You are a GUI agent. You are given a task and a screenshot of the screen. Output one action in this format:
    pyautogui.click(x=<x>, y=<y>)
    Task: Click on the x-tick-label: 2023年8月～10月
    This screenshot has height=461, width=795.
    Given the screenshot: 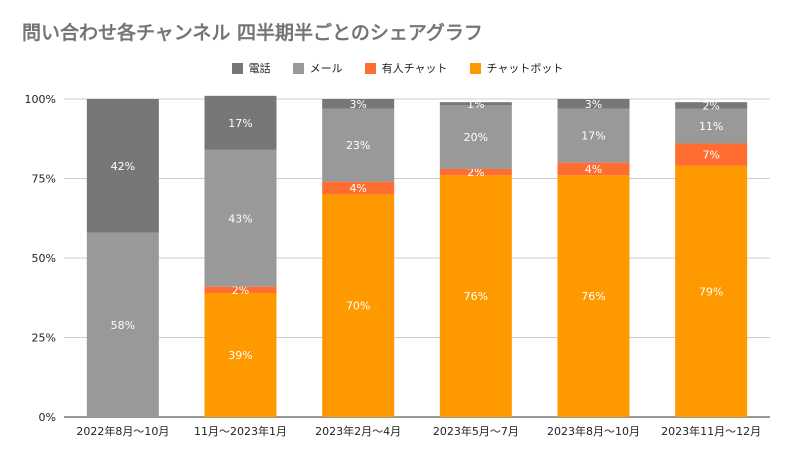 What is the action you would take?
    pyautogui.click(x=593, y=431)
    